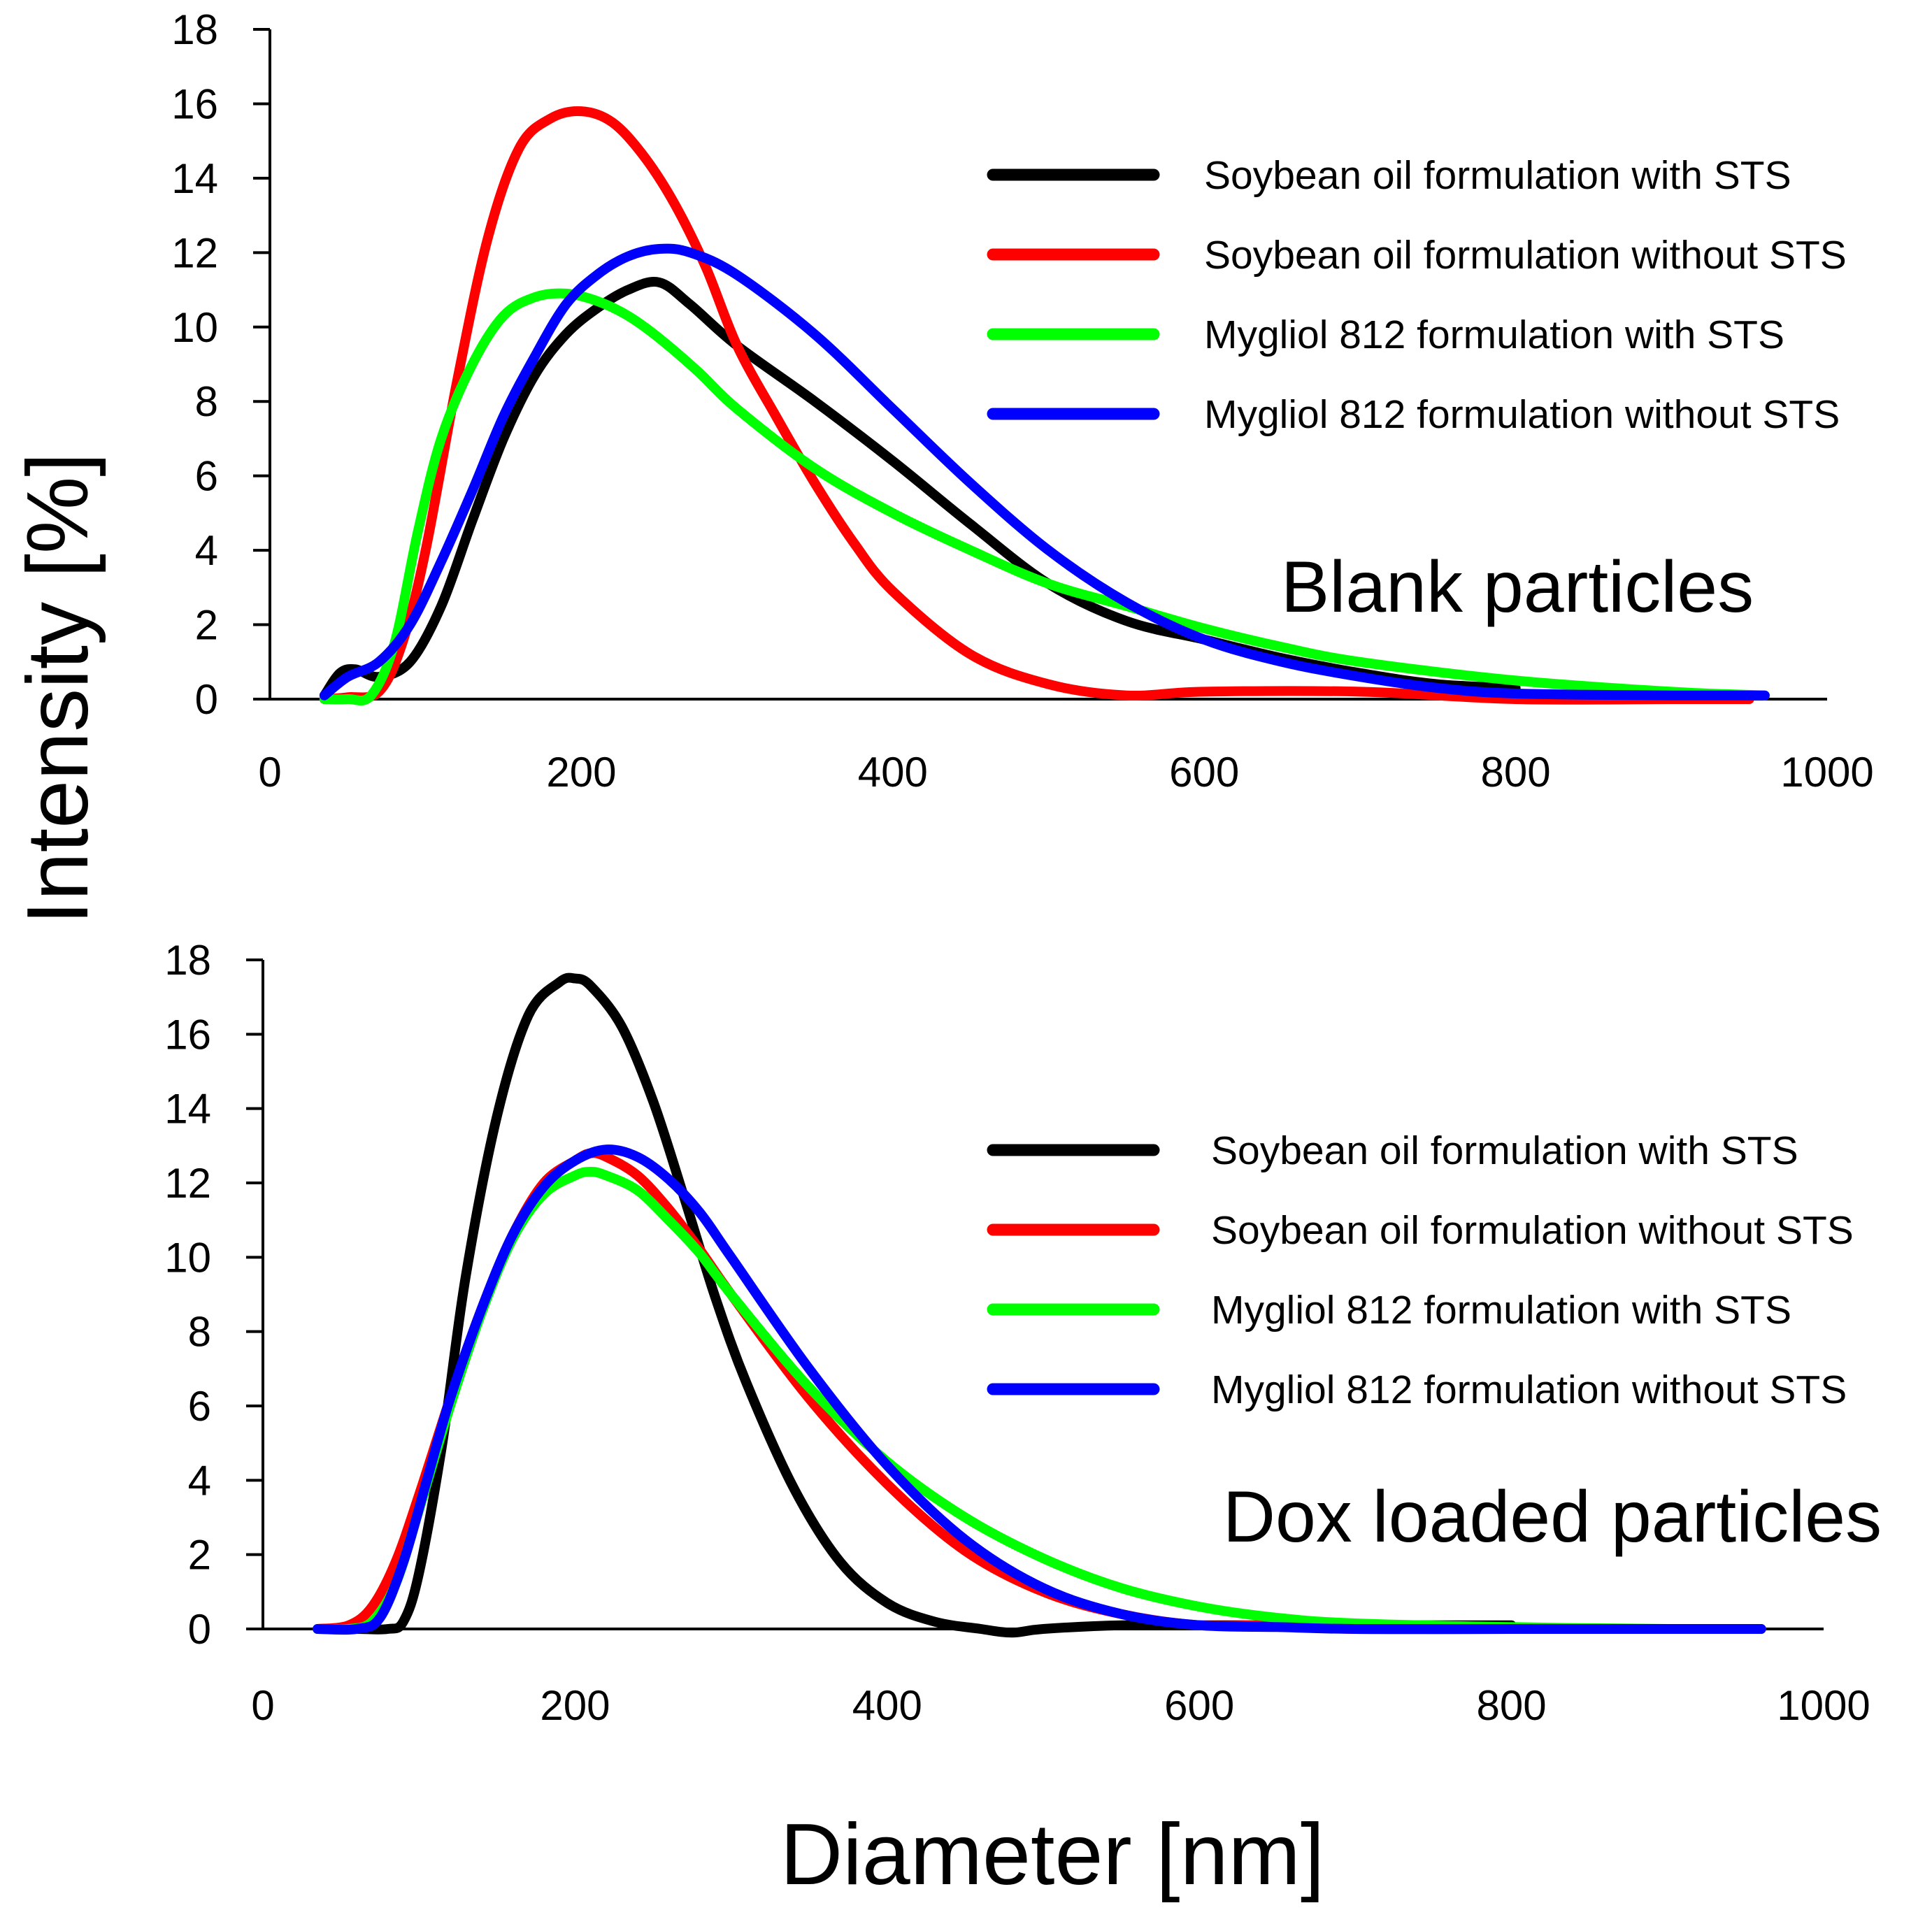  I want to click on x-axis-title: Diameter [nm], so click(1052, 1855).